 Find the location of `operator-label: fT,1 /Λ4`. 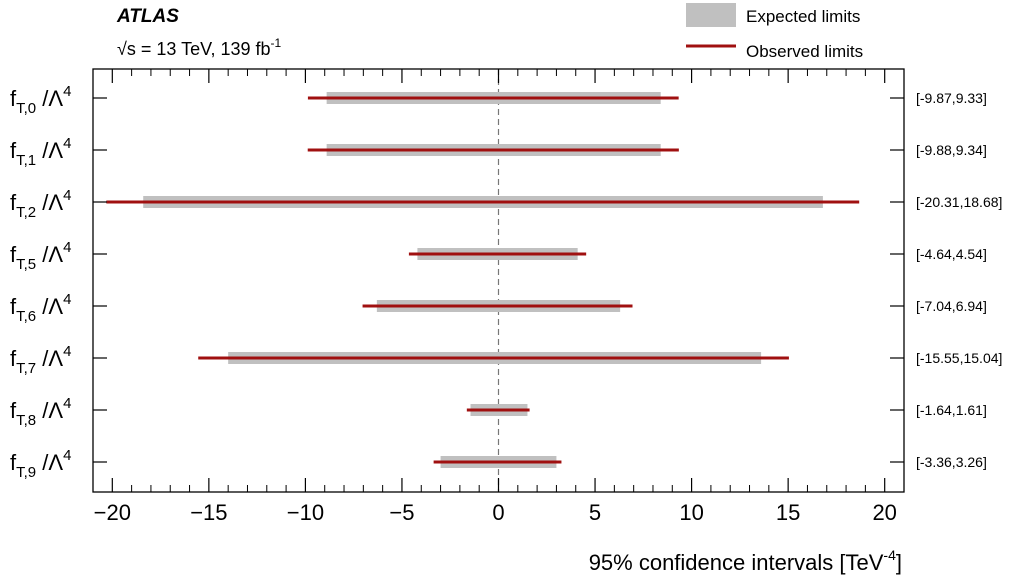

operator-label: fT,1 /Λ4 is located at coordinates (40, 152).